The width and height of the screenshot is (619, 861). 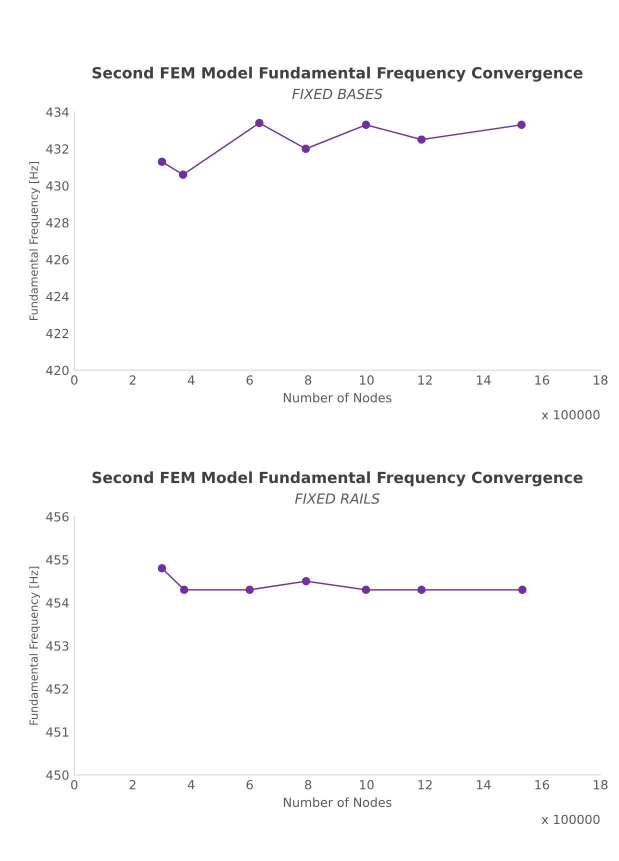 I want to click on chart-subtitle: FIXED BASES, so click(x=337, y=94).